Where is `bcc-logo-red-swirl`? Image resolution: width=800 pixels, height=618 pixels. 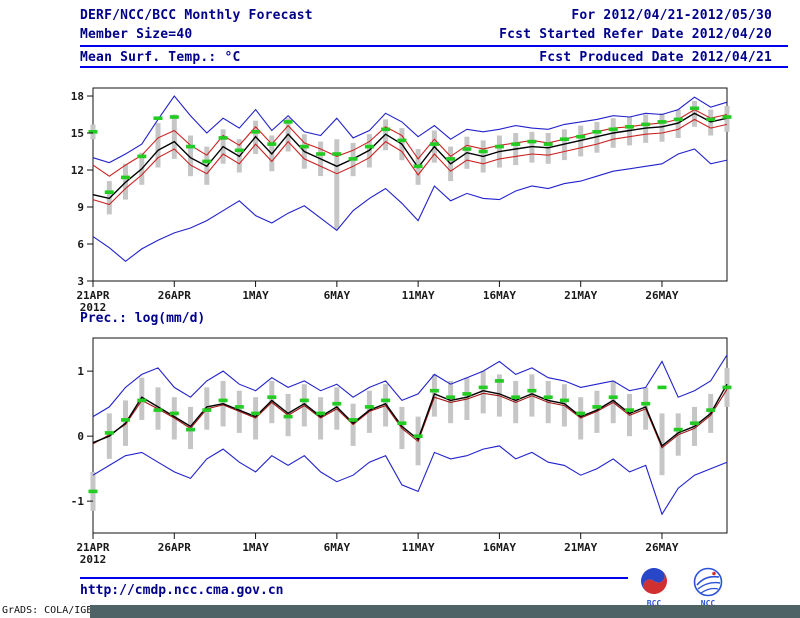
bcc-logo-red-swirl is located at coordinates (655, 582).